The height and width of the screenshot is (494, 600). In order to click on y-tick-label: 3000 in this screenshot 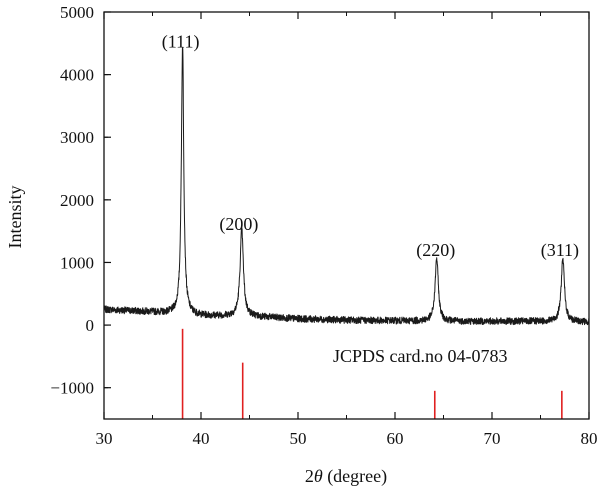, I will do `click(77, 137)`.